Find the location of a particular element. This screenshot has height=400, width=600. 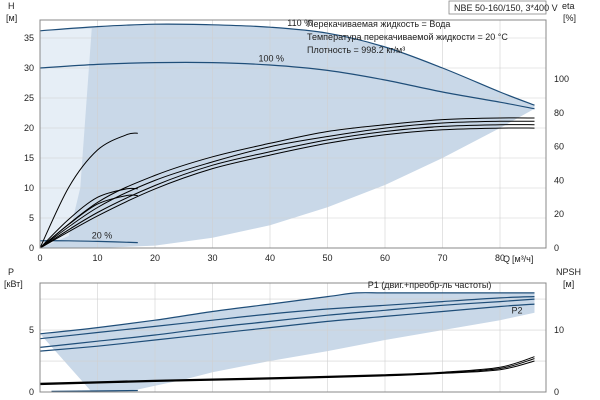

x-tick-label: 30 is located at coordinates (212, 258).